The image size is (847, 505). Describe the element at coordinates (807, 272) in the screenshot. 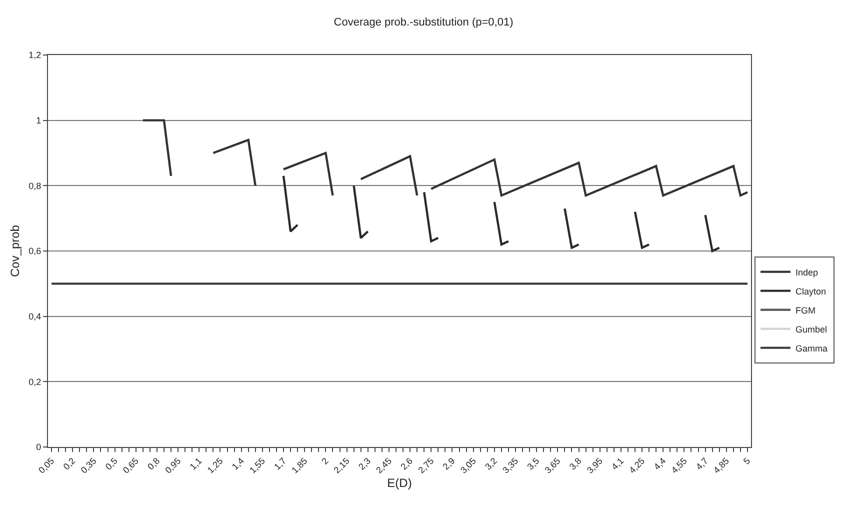

I see `legend-label: Indep` at that location.